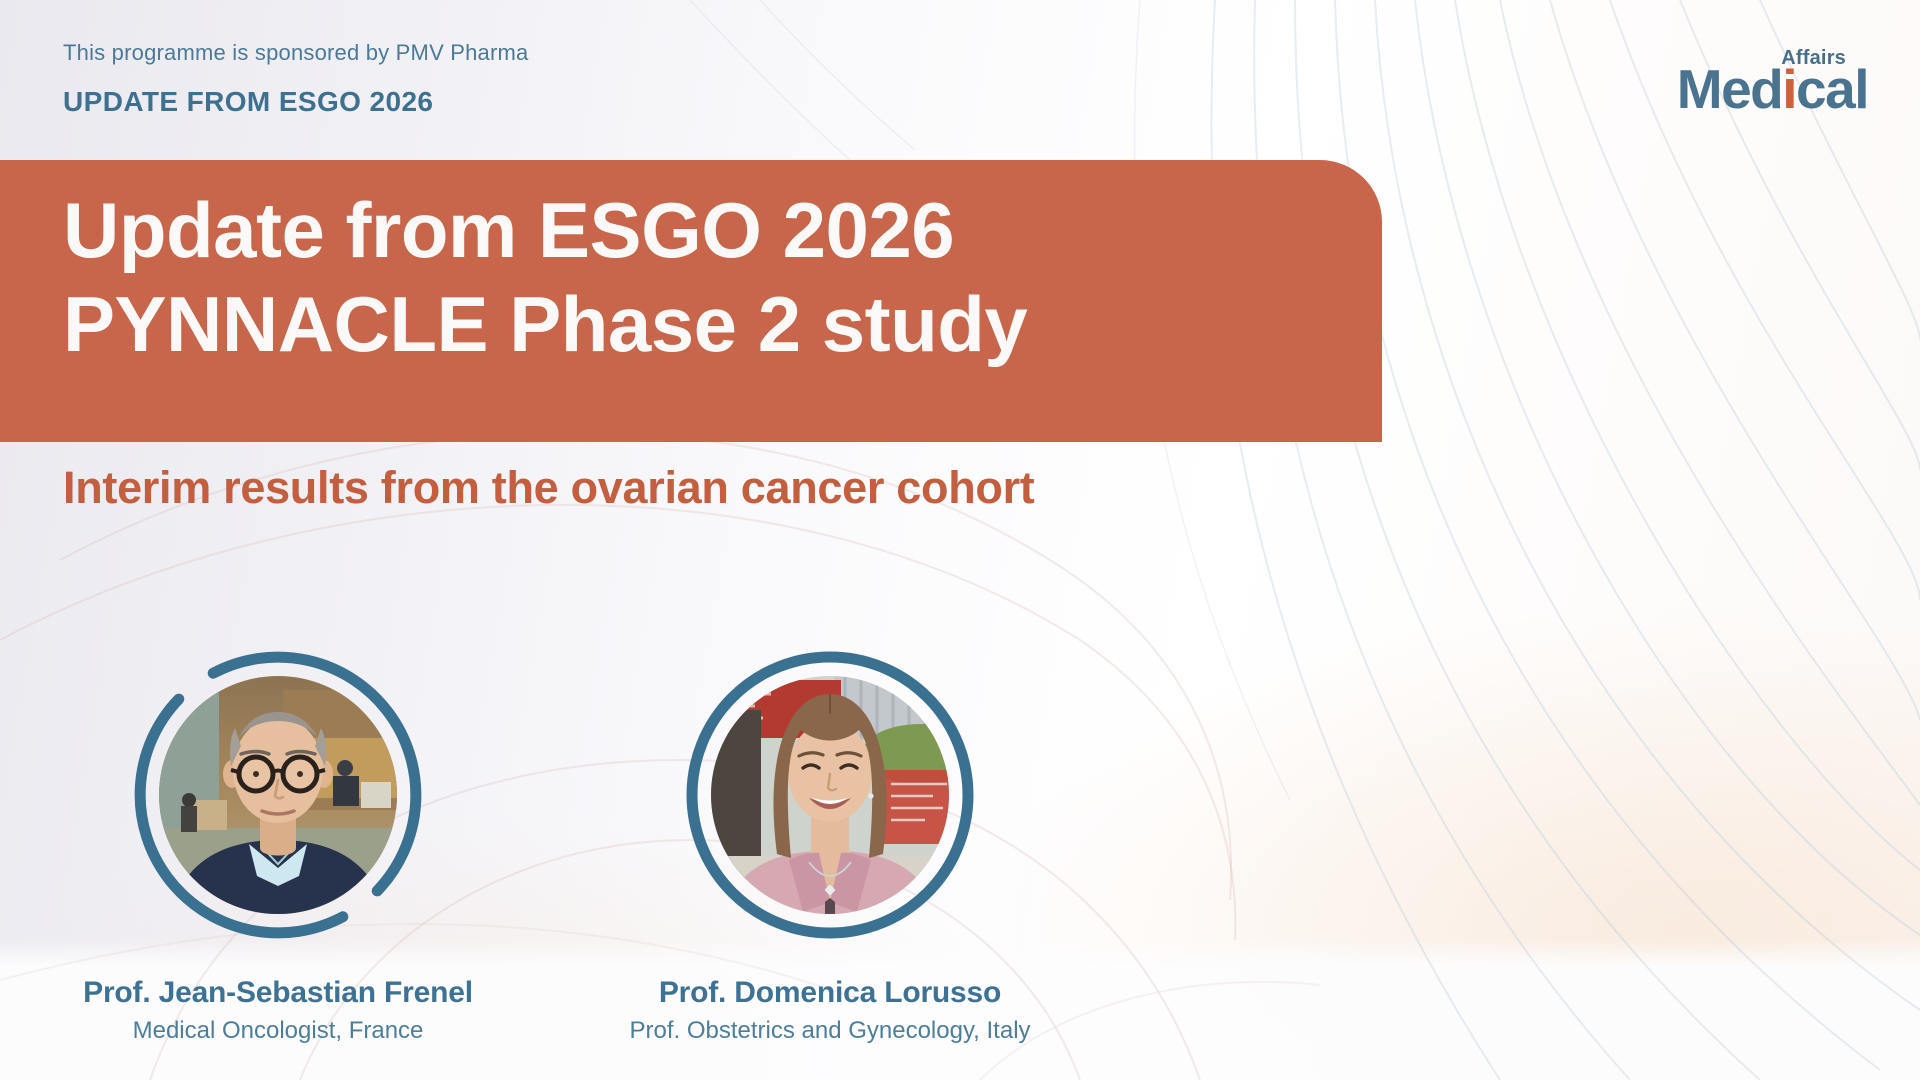 The image size is (1920, 1080). What do you see at coordinates (509, 230) in the screenshot?
I see `title-line-1: Update from ESGO 2026` at bounding box center [509, 230].